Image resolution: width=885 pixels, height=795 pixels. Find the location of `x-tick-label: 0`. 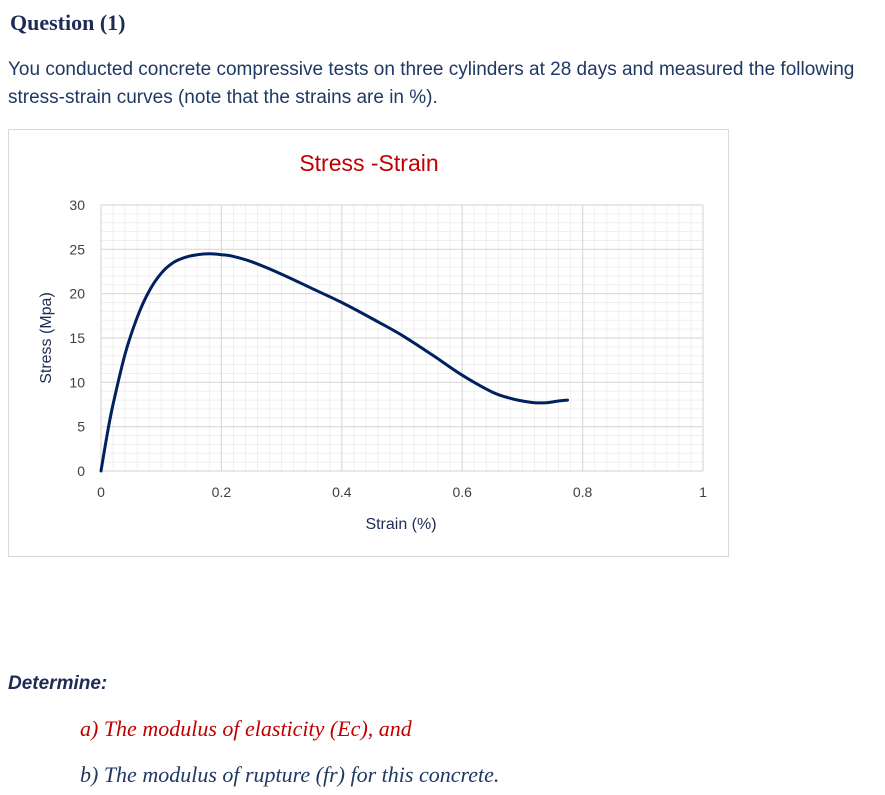

x-tick-label: 0 is located at coordinates (101, 492).